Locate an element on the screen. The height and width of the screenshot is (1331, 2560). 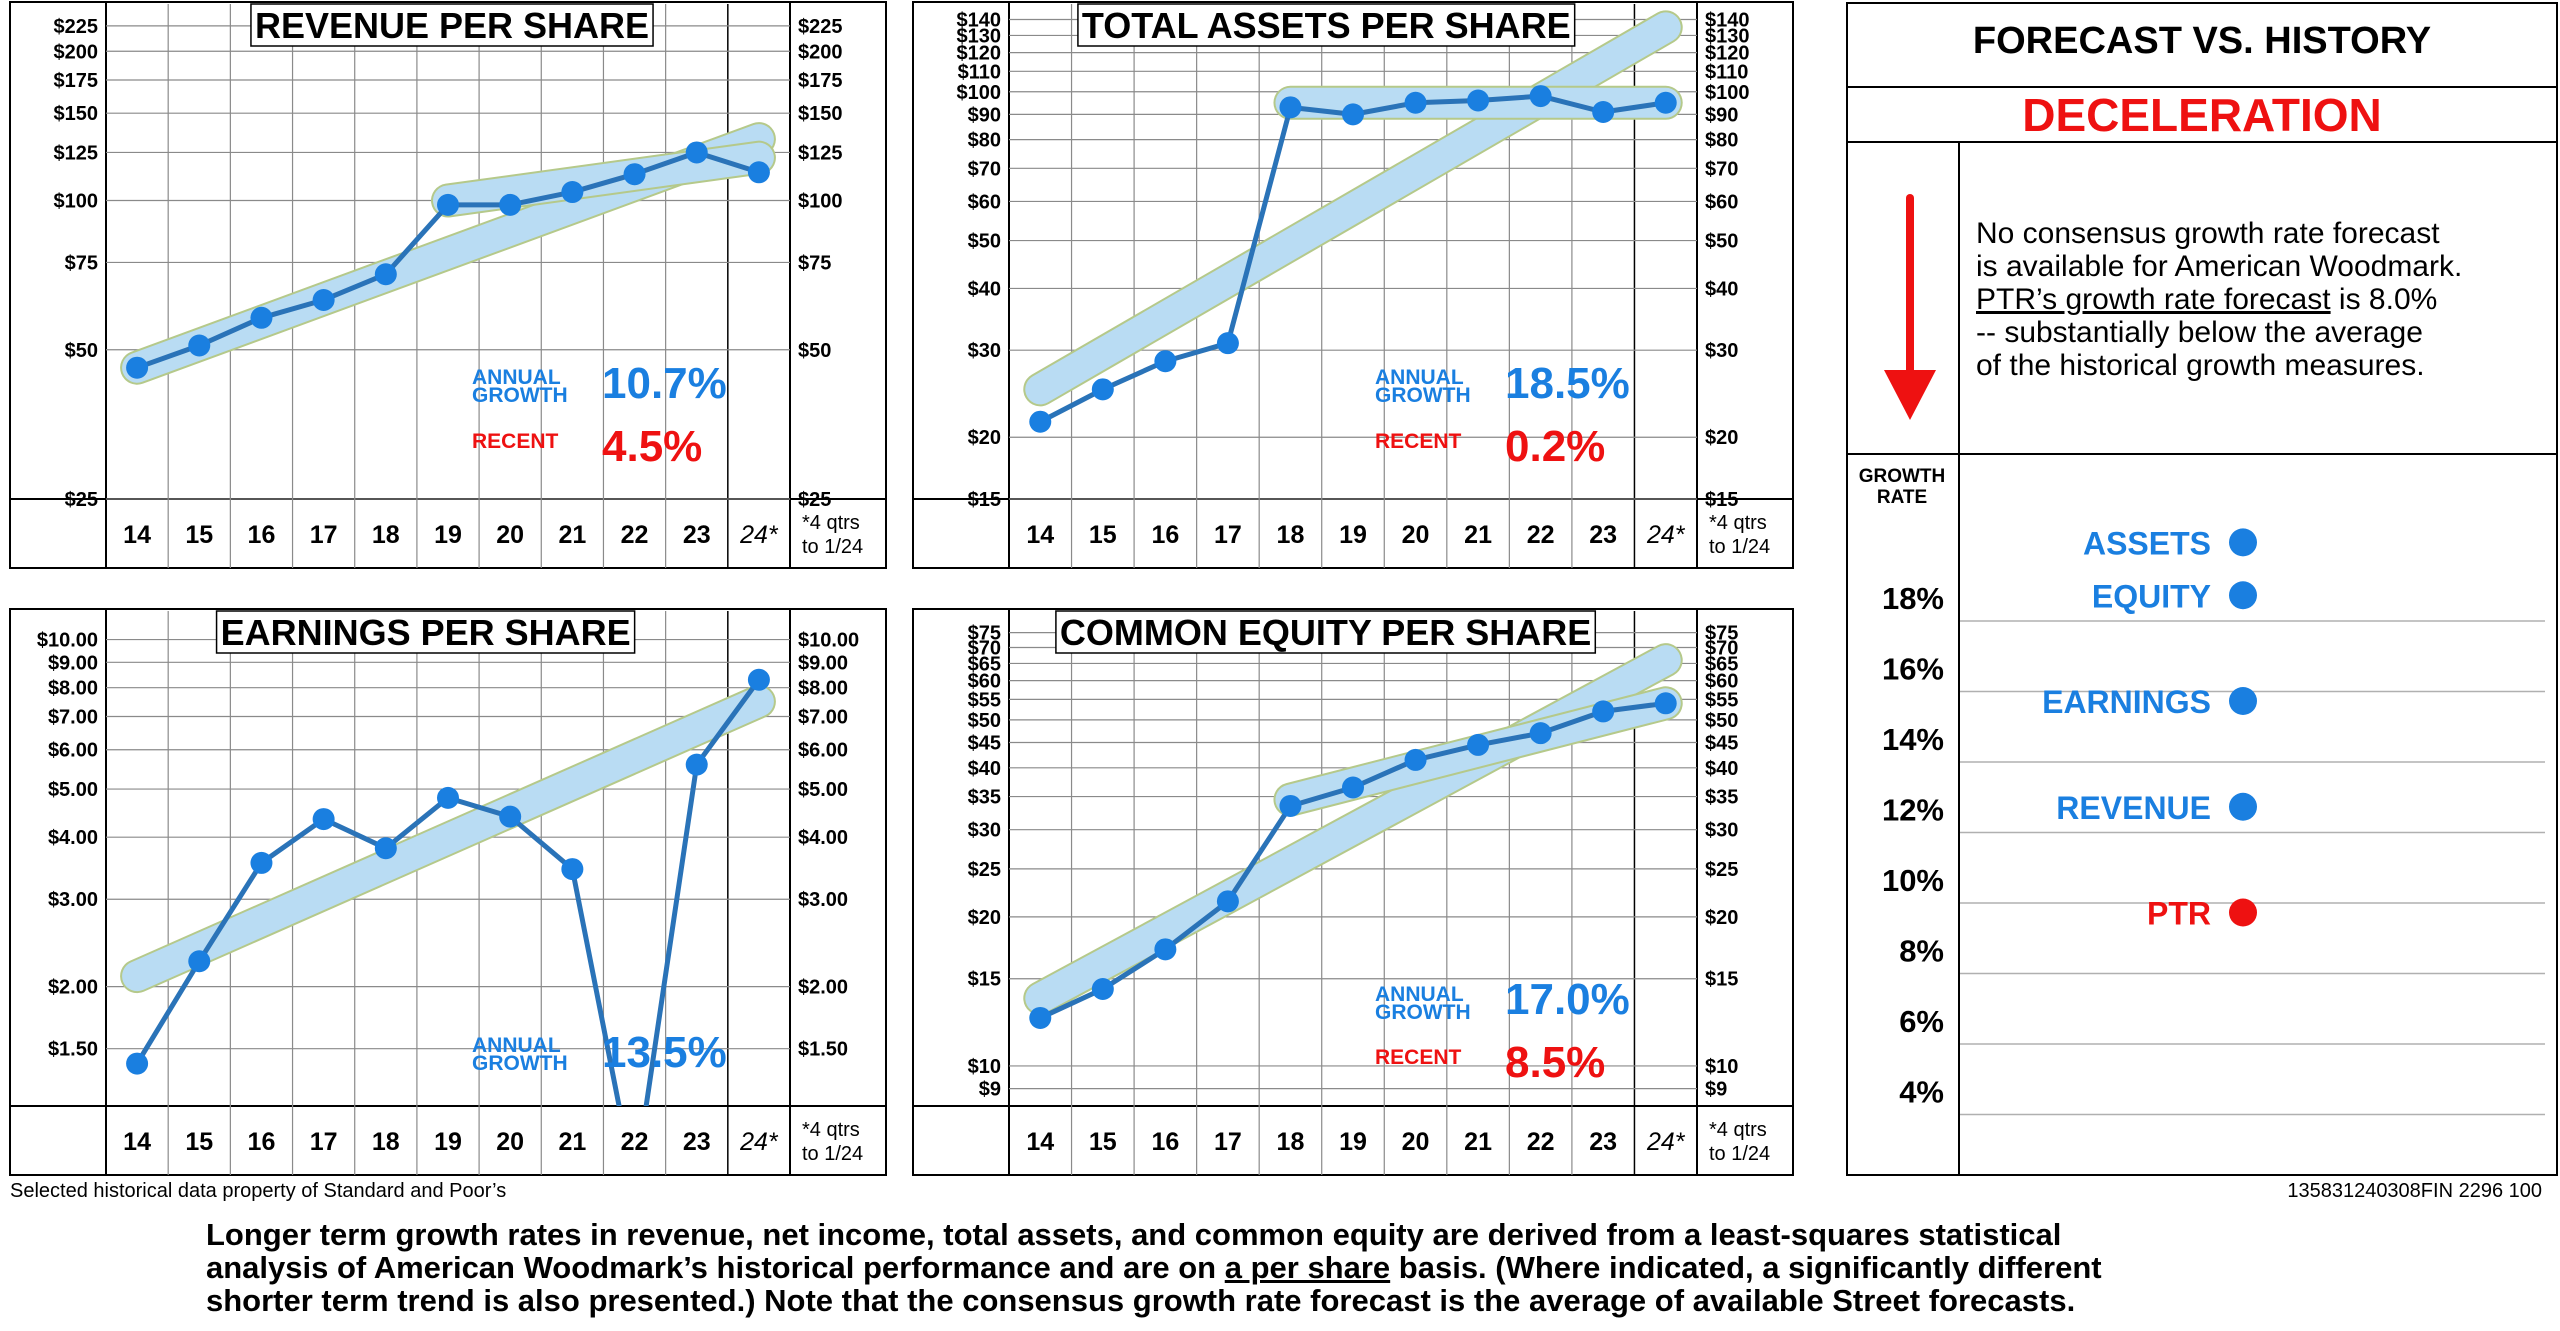
rate-tick-label: 8% is located at coordinates (1921, 951).